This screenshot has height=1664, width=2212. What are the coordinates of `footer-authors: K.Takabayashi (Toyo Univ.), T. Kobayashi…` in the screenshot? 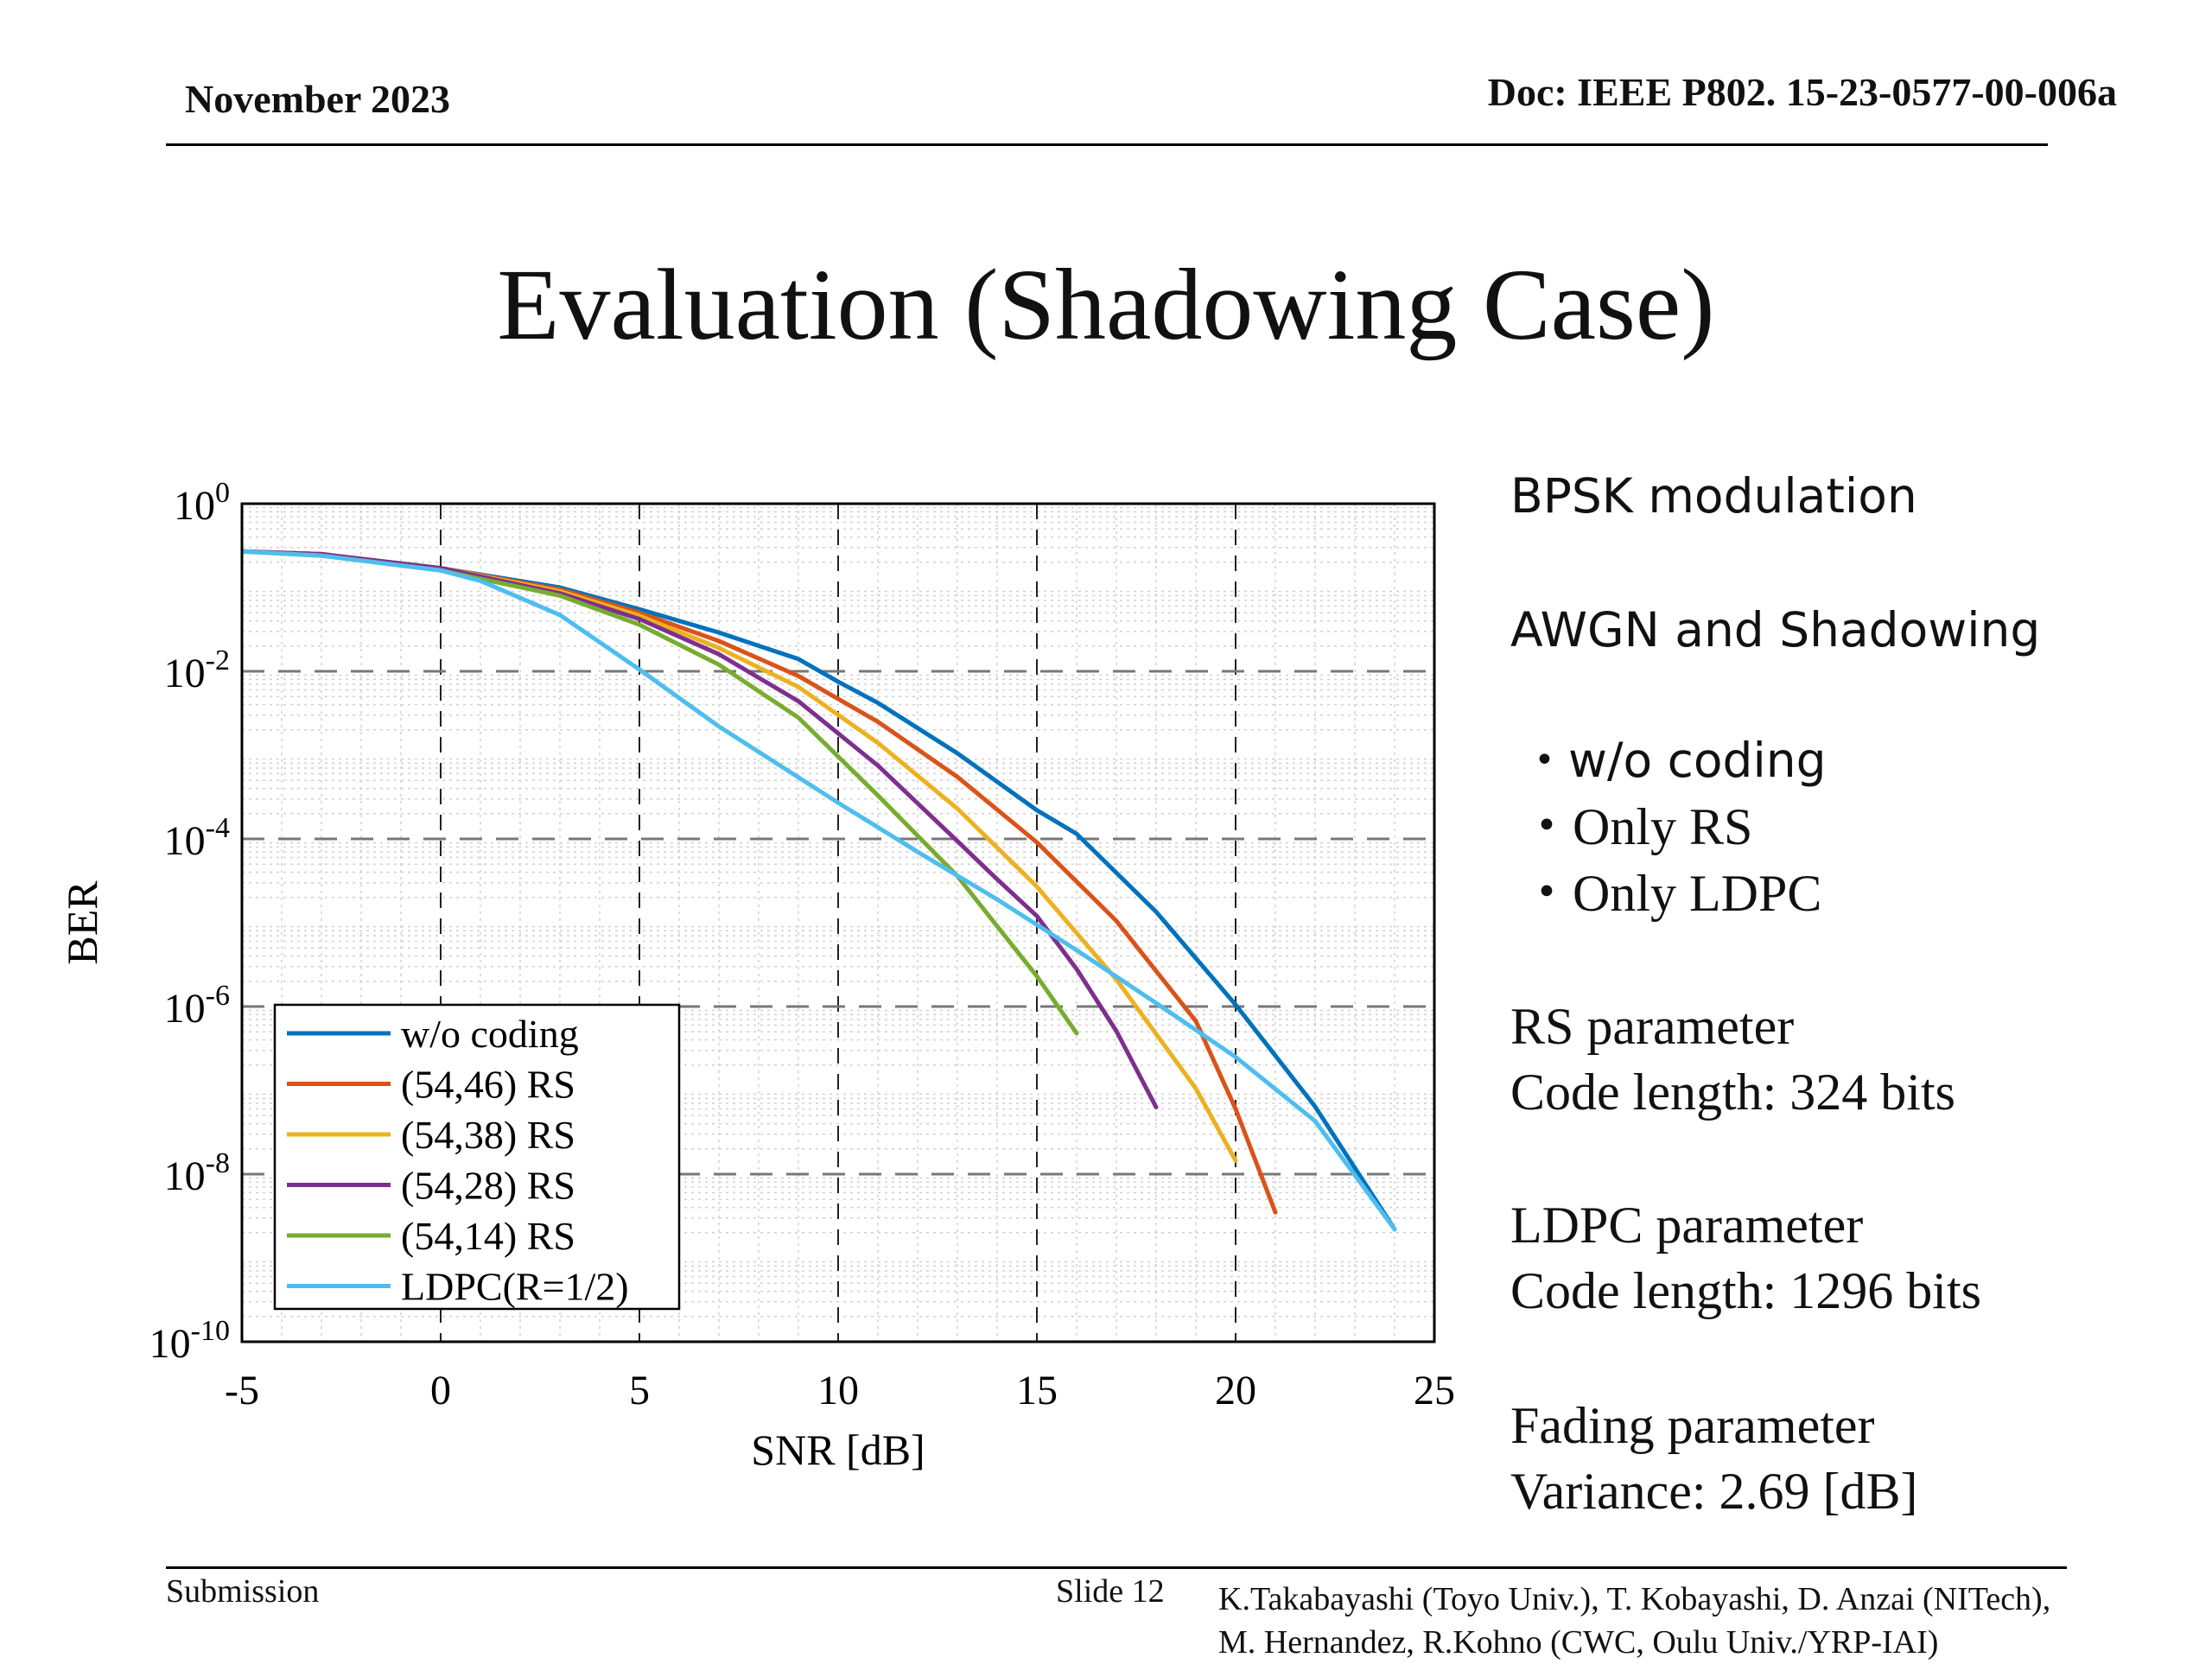 It's located at (1710, 1621).